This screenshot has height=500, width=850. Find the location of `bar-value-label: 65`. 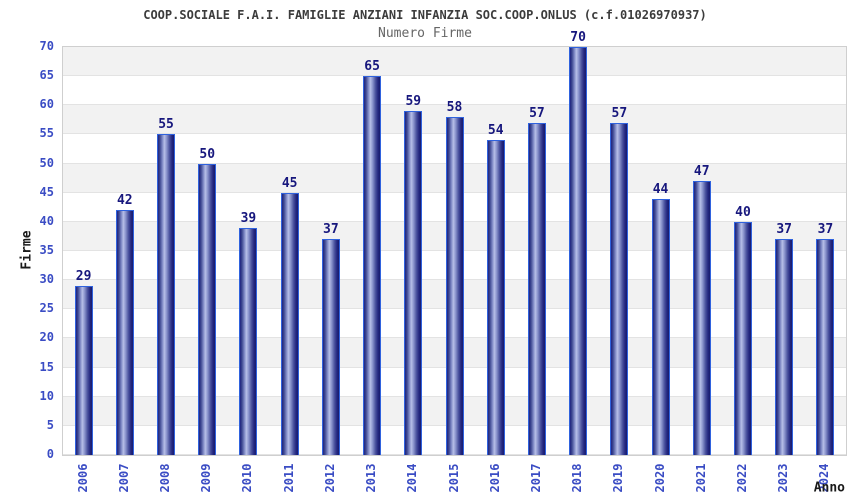

bar-value-label: 65 is located at coordinates (372, 67).